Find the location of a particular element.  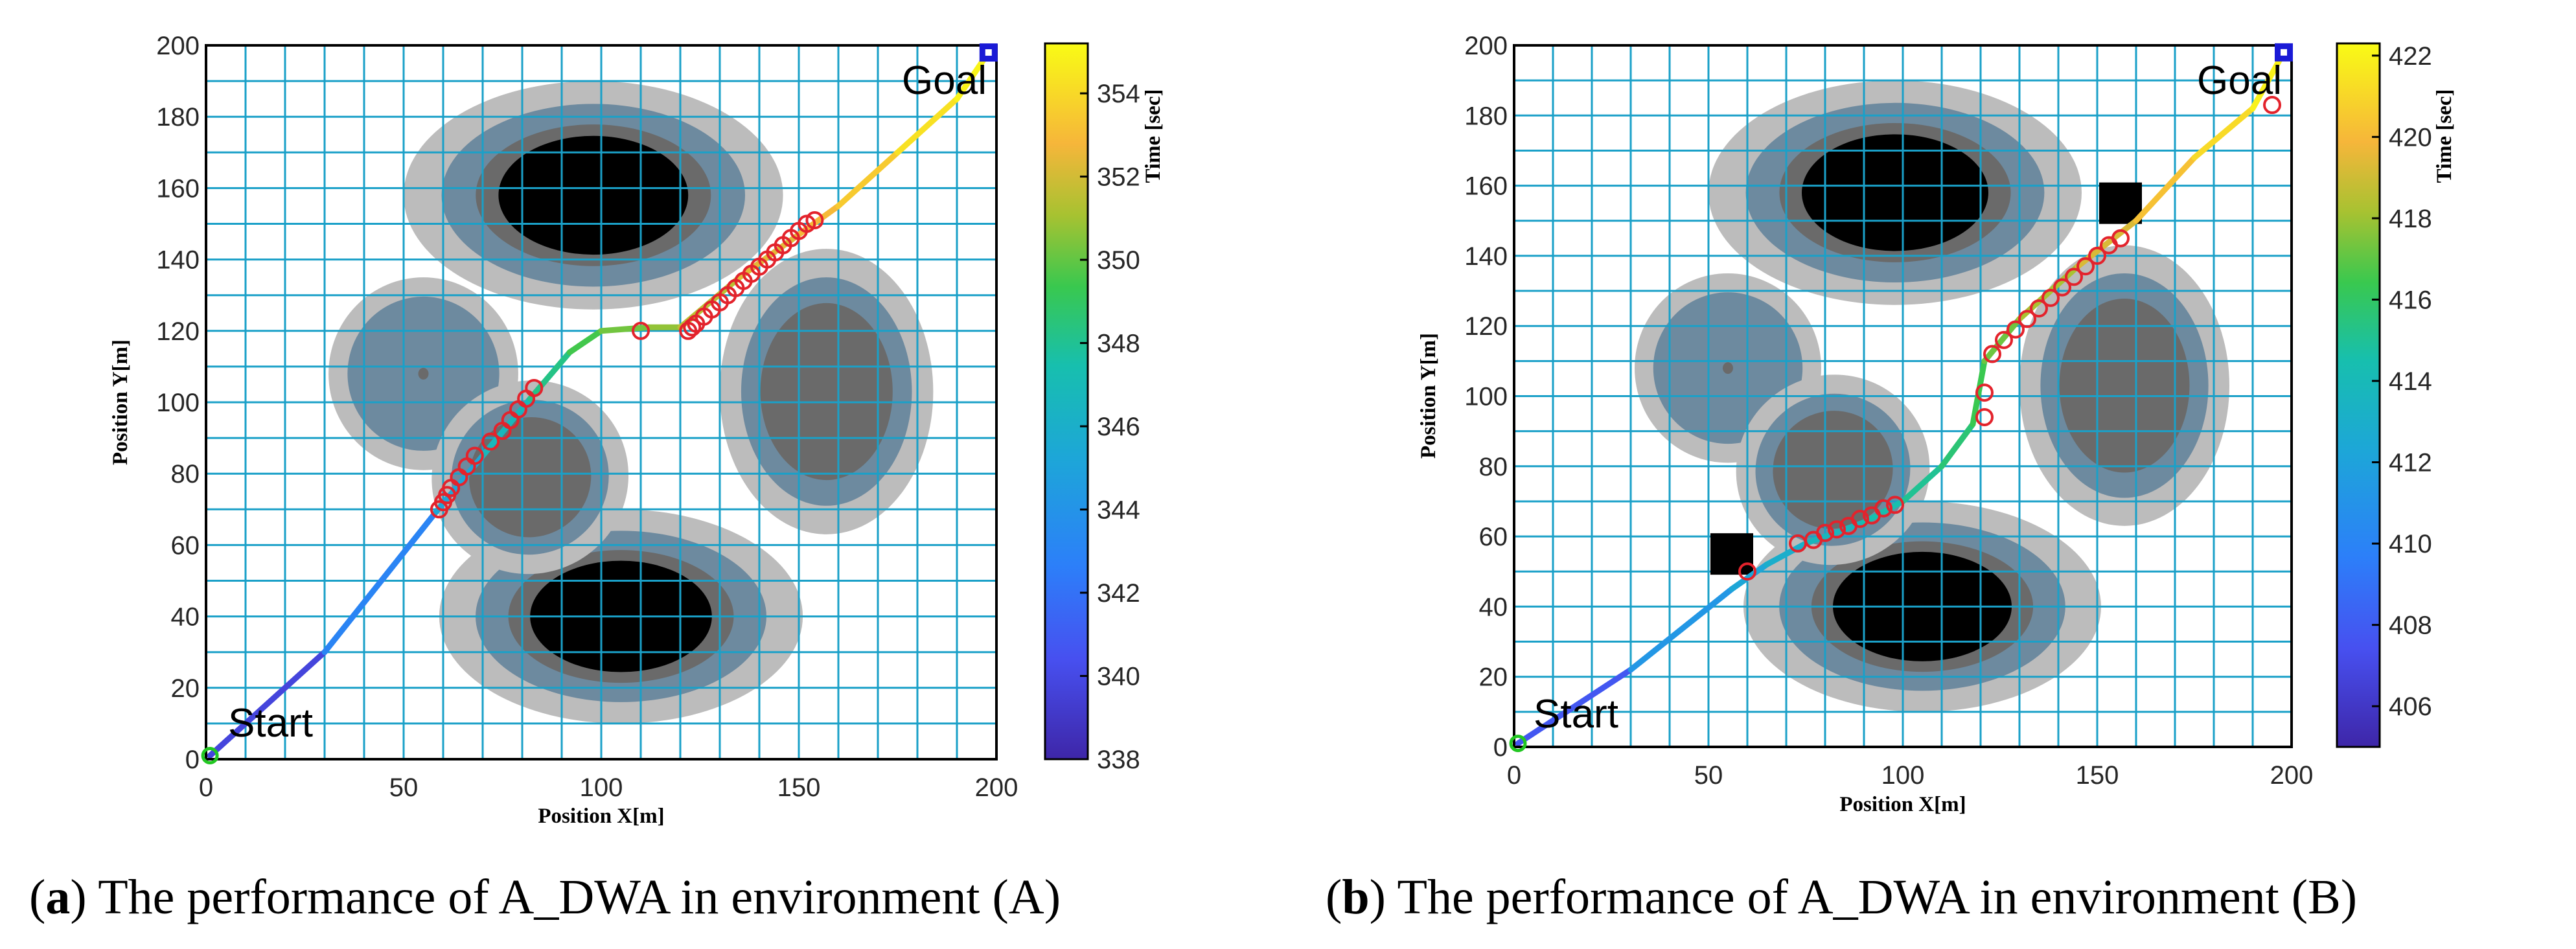

colorbar-tick-label: 412 is located at coordinates (2410, 463).